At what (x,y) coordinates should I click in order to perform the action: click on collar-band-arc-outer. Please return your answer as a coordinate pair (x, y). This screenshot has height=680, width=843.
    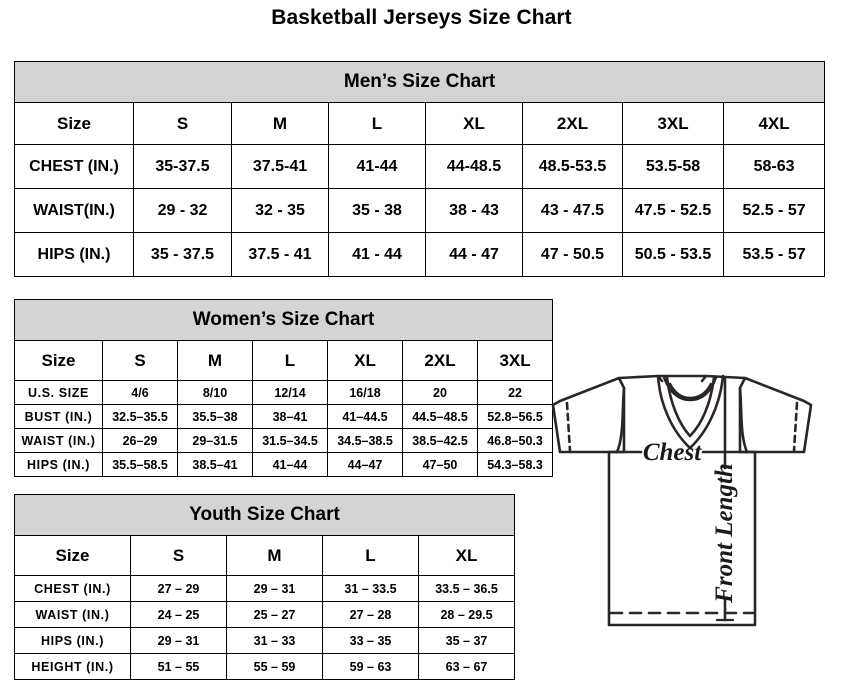
    Looking at the image, I should click on (690, 388).